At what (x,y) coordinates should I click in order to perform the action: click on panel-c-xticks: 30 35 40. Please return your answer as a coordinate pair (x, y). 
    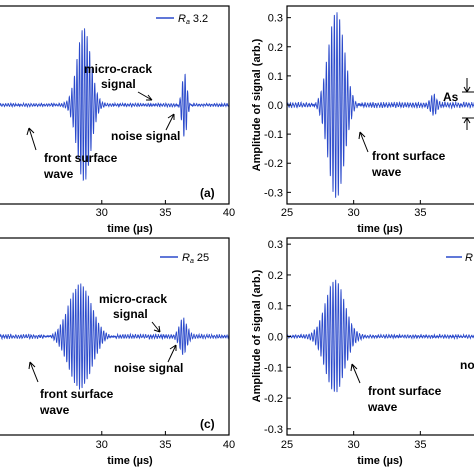
    Looking at the image, I should click on (165, 441).